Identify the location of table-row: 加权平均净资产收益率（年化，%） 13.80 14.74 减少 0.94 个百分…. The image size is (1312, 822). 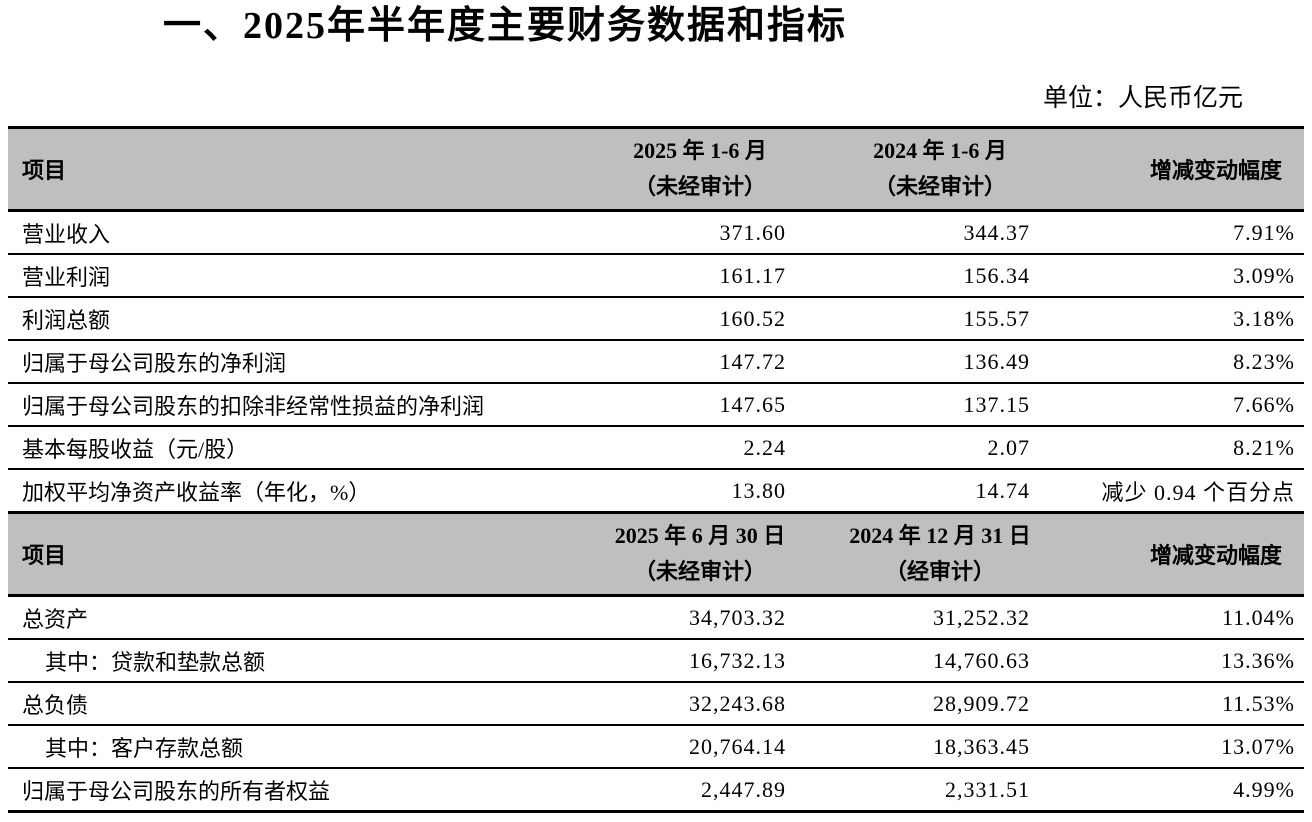
(656, 491).